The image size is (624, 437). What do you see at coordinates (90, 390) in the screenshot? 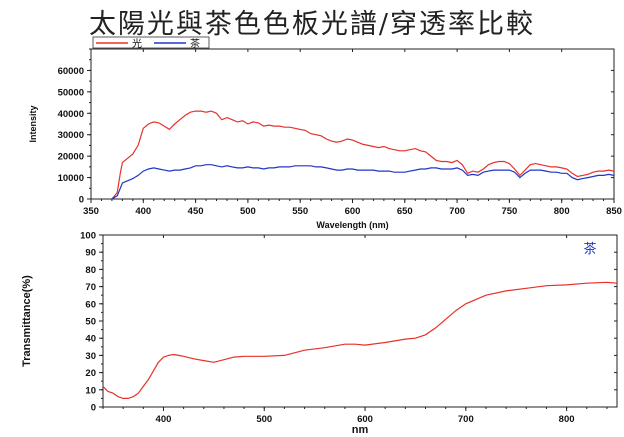
I see `y-tick-label: 10` at bounding box center [90, 390].